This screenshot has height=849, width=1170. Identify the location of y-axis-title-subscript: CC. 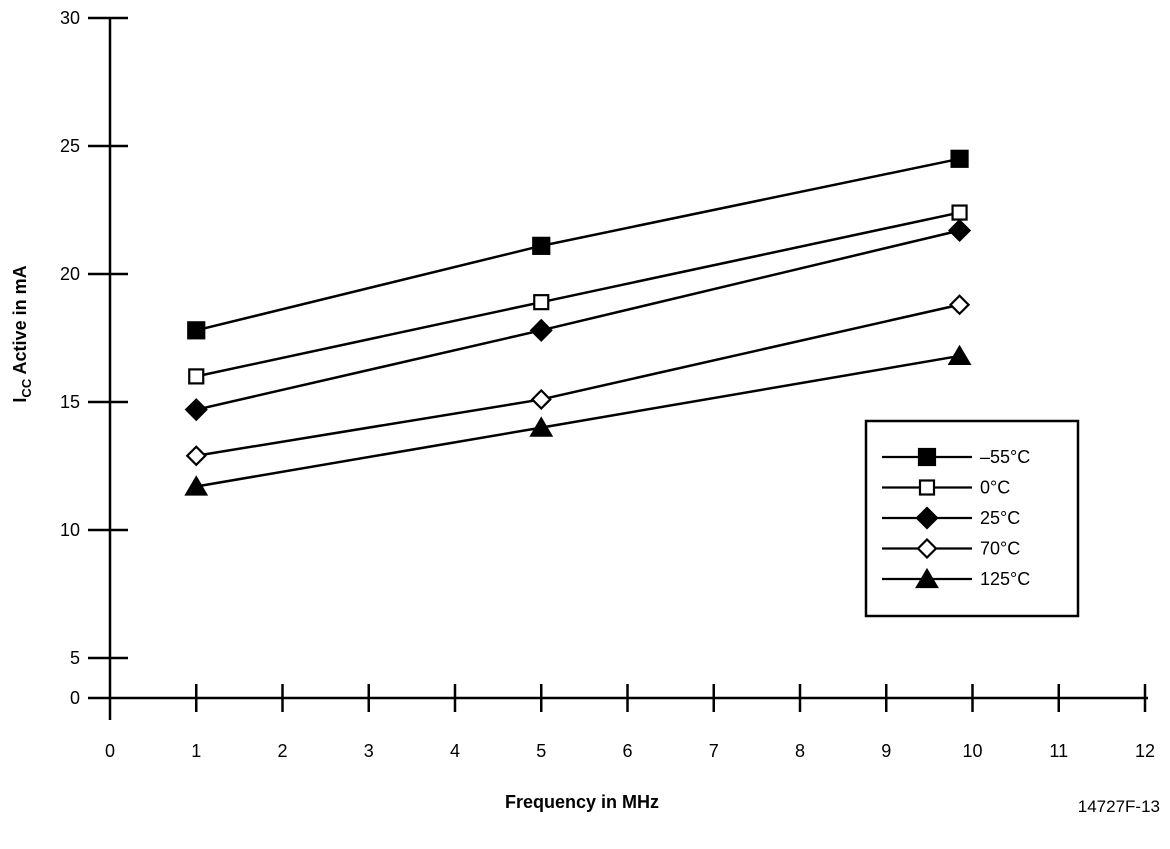
(26, 387).